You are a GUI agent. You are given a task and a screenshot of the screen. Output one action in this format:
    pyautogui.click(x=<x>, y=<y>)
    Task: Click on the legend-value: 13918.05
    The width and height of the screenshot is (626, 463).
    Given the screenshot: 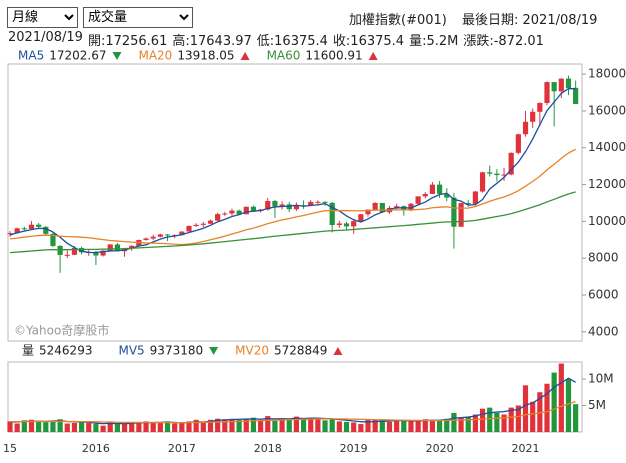 What is the action you would take?
    pyautogui.click(x=205, y=56)
    